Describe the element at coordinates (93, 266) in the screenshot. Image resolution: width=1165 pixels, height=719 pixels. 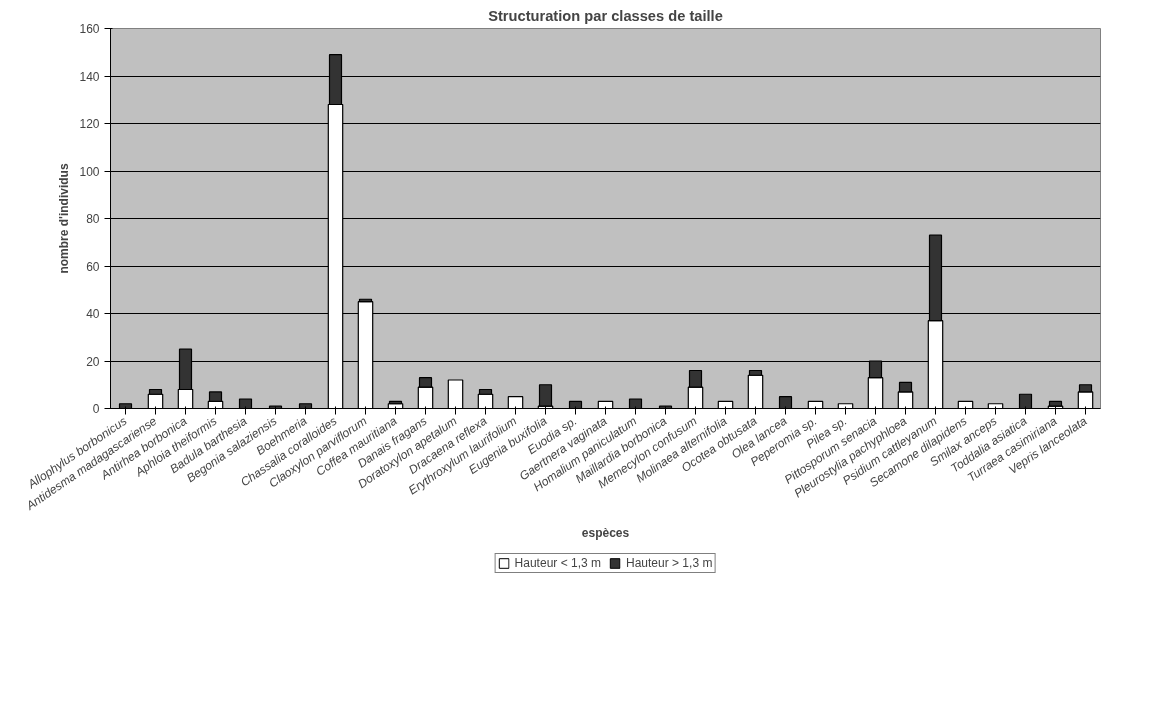
I see `y-tick-label: 60` at that location.